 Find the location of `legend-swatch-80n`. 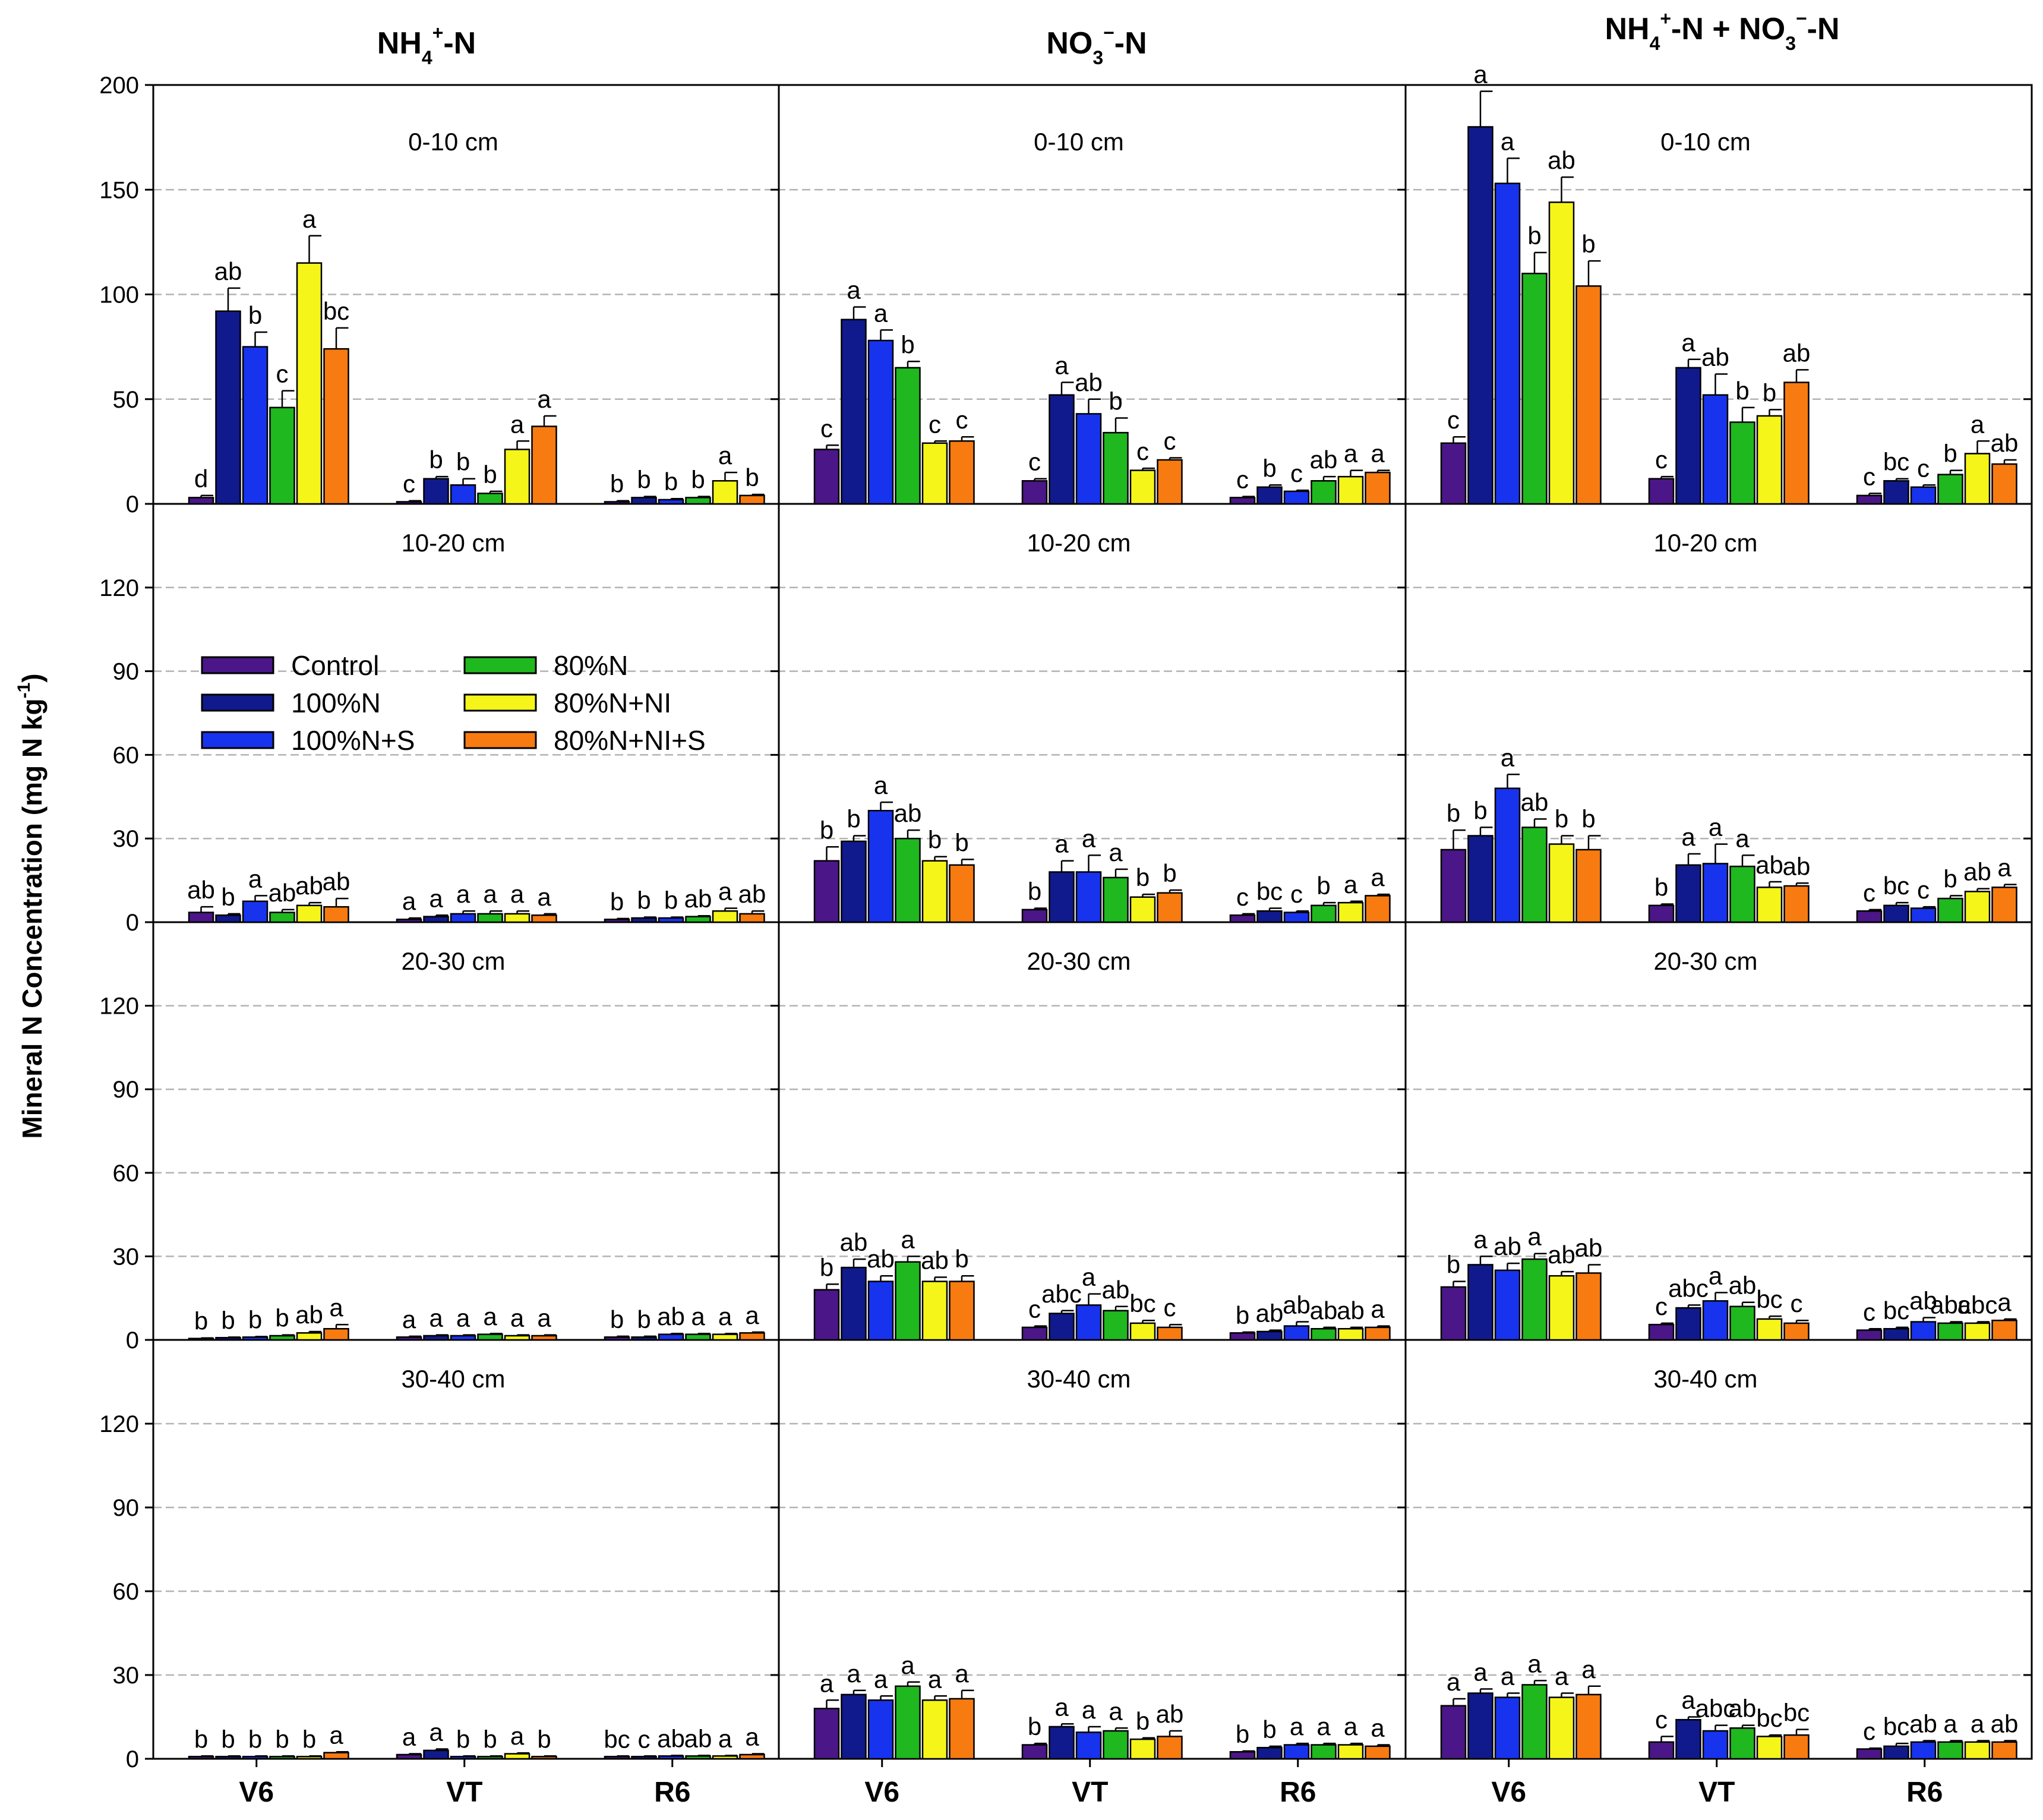

legend-swatch-80n is located at coordinates (500, 665).